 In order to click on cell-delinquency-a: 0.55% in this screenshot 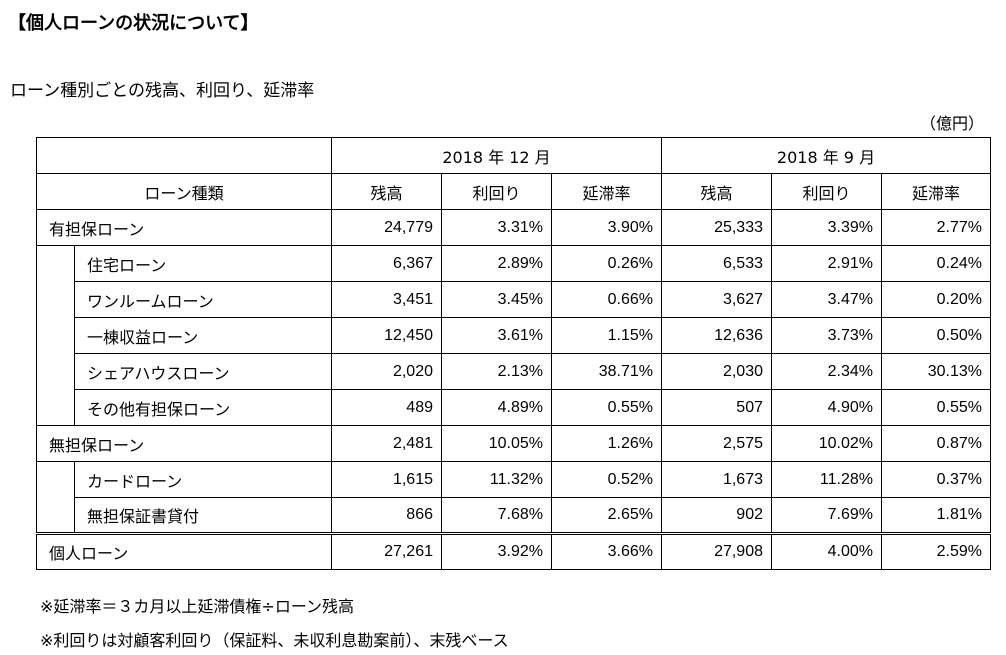, I will do `click(606, 407)`.